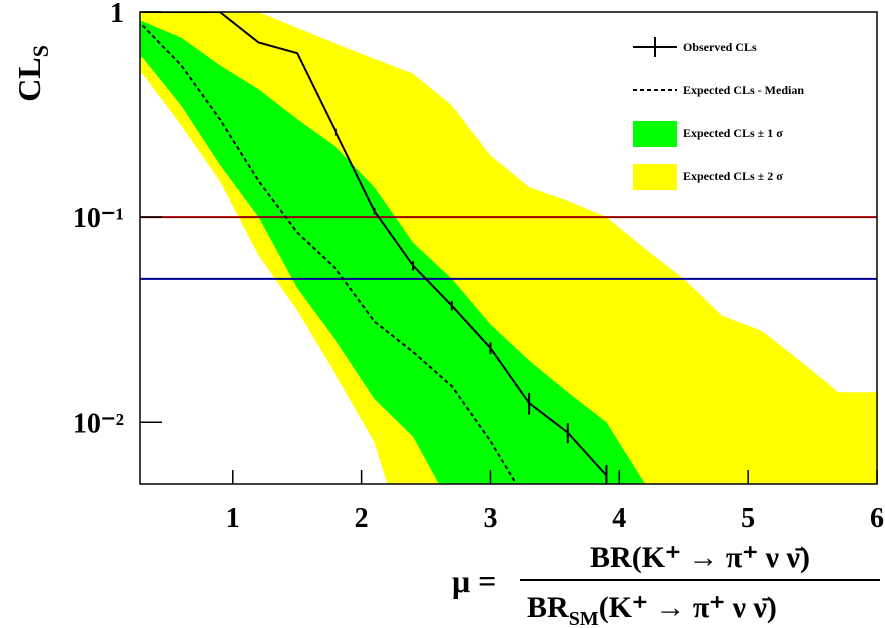 Image resolution: width=885 pixels, height=628 pixels. What do you see at coordinates (700, 557) in the screenshot?
I see `x-label-numerator: BR(K⁺ → π⁺ ν ν̄)` at bounding box center [700, 557].